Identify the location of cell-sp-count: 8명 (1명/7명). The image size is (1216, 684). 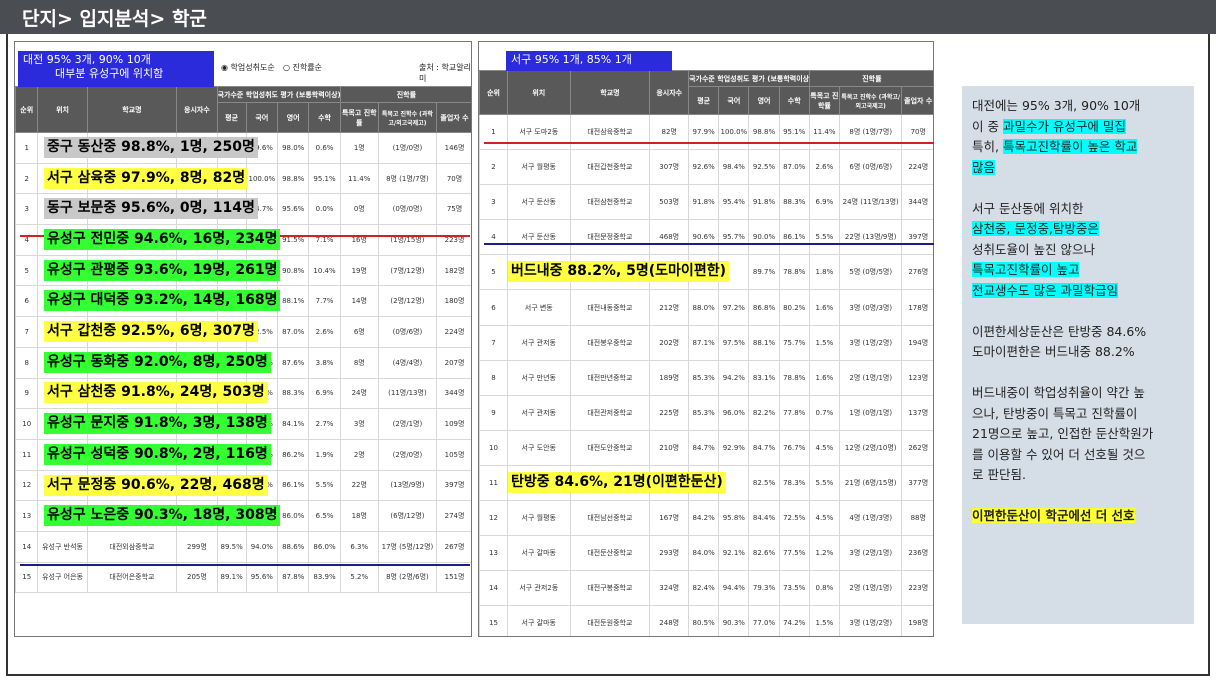
(870, 132).